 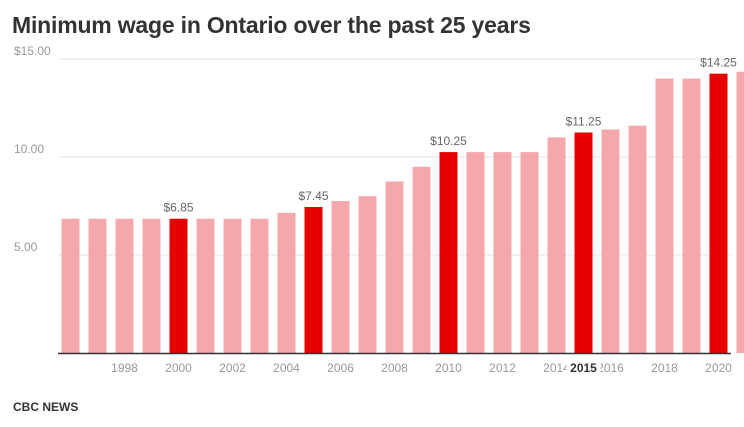 What do you see at coordinates (313, 196) in the screenshot?
I see `data-label: $7.45` at bounding box center [313, 196].